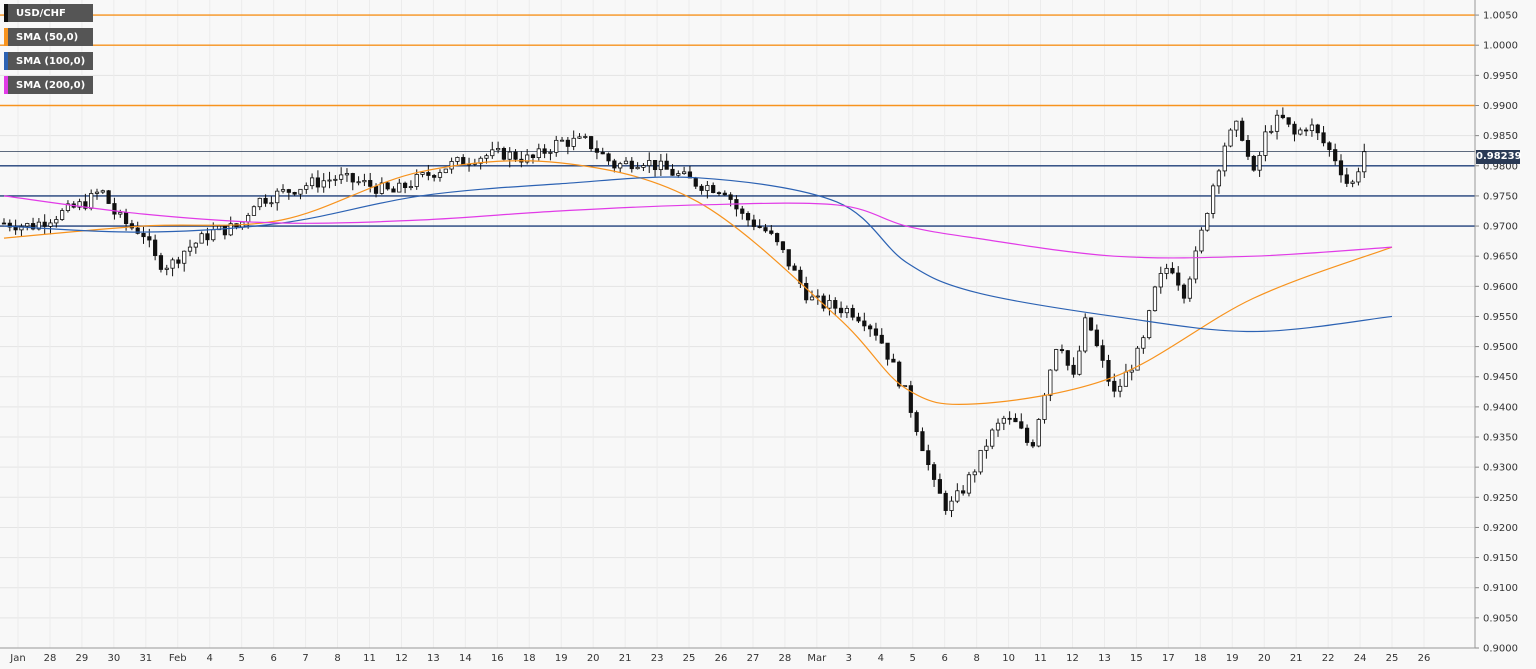 The height and width of the screenshot is (669, 1536). Describe the element at coordinates (6, 37) in the screenshot. I see `legend-swatch` at that location.